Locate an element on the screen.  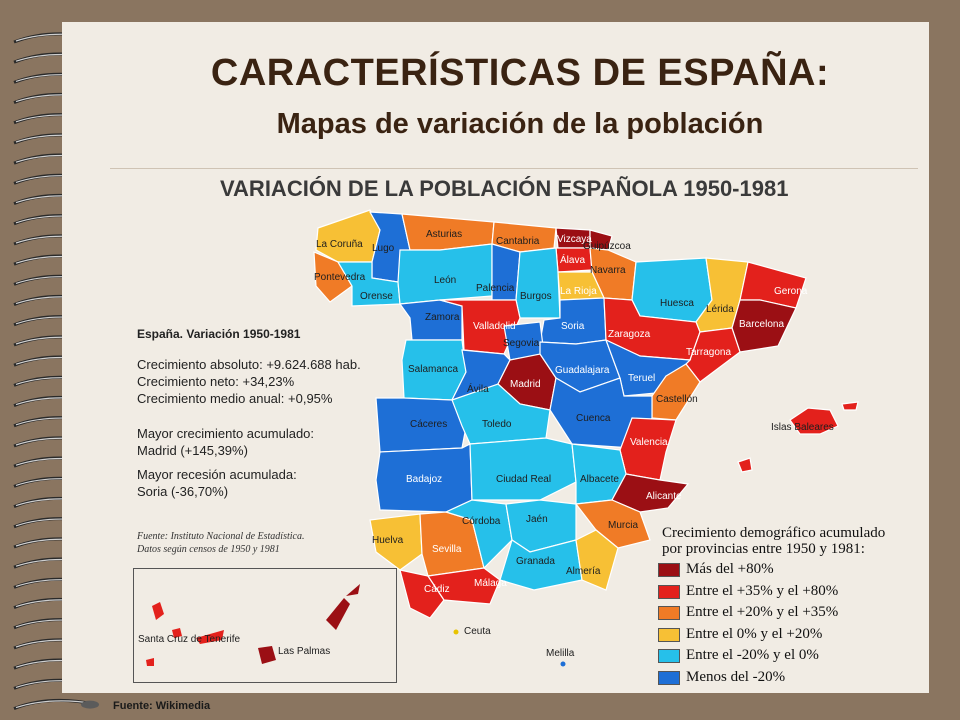
label-huesca: Huesca is located at coordinates (677, 303).